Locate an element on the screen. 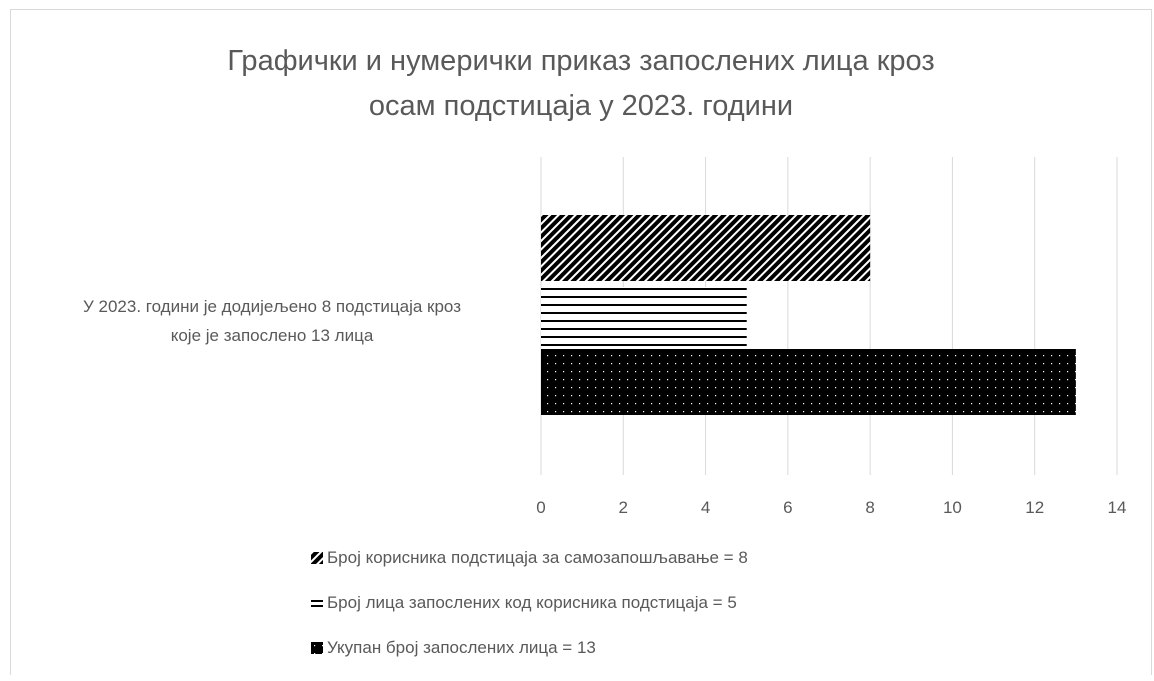 This screenshot has height=681, width=1154. bar-horizontal is located at coordinates (644, 319).